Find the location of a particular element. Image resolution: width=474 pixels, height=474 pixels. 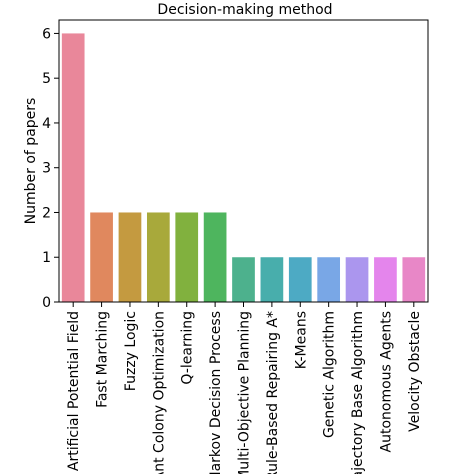

y-axis-ticks: 0 1 2 3 4 5 6 is located at coordinates (50, 168).